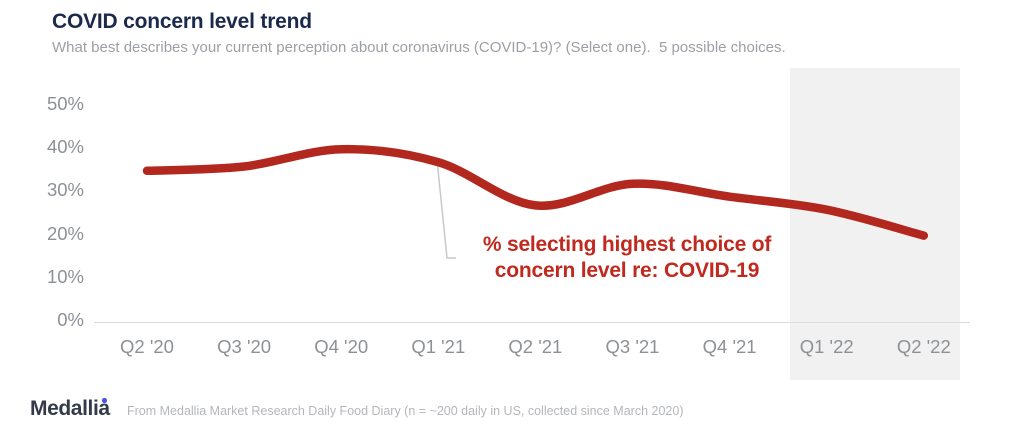 The image size is (1024, 438). Describe the element at coordinates (104, 400) in the screenshot. I see `logo-blue-dot-icon` at that location.